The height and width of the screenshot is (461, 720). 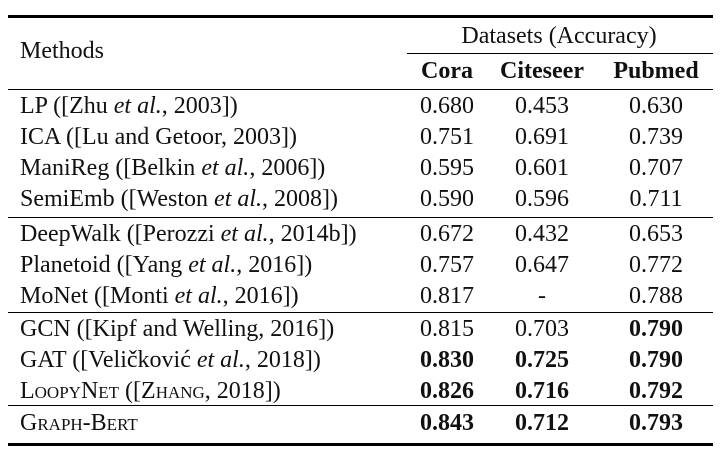 I want to click on methods-header: Methods, so click(x=62, y=51).